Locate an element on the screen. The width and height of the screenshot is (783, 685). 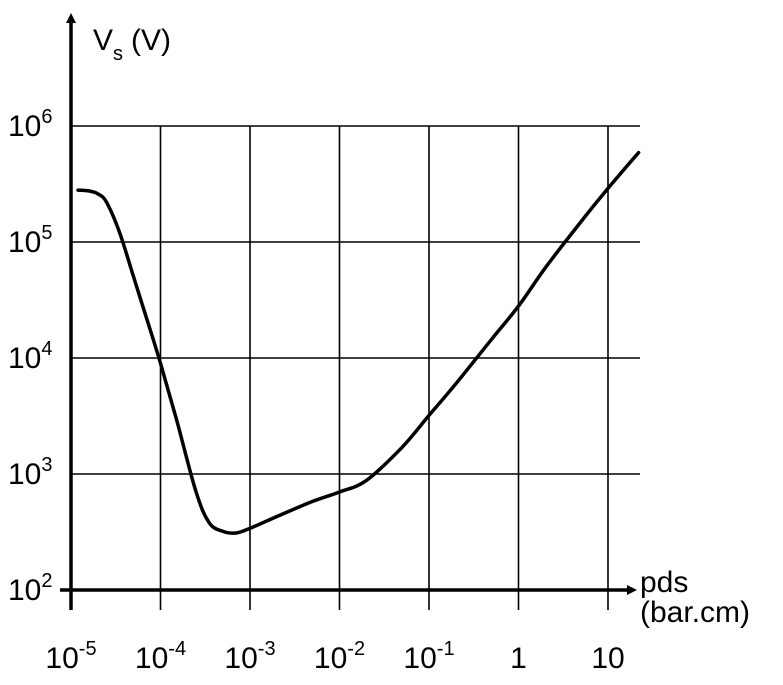
y-tick-label: 10³ is located at coordinates (30, 472).